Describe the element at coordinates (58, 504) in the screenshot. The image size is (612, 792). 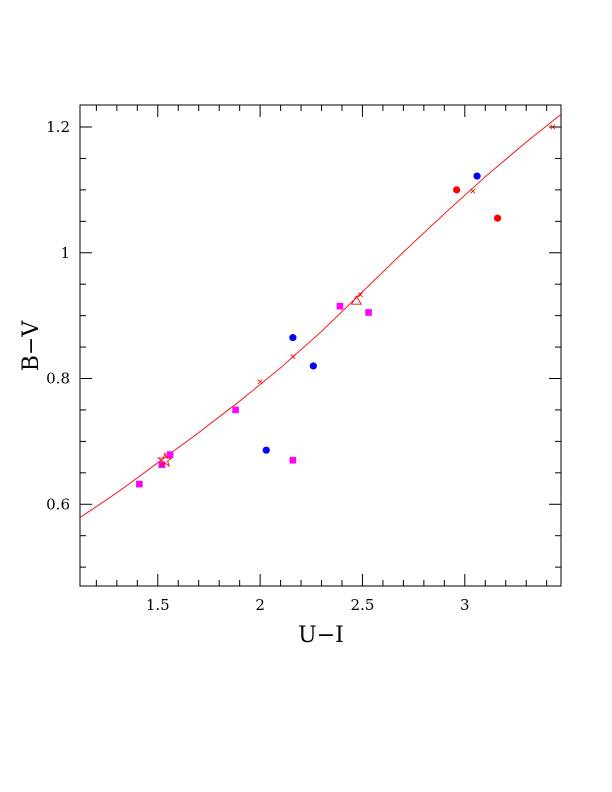
I see `y-tick-label: 0.6` at that location.